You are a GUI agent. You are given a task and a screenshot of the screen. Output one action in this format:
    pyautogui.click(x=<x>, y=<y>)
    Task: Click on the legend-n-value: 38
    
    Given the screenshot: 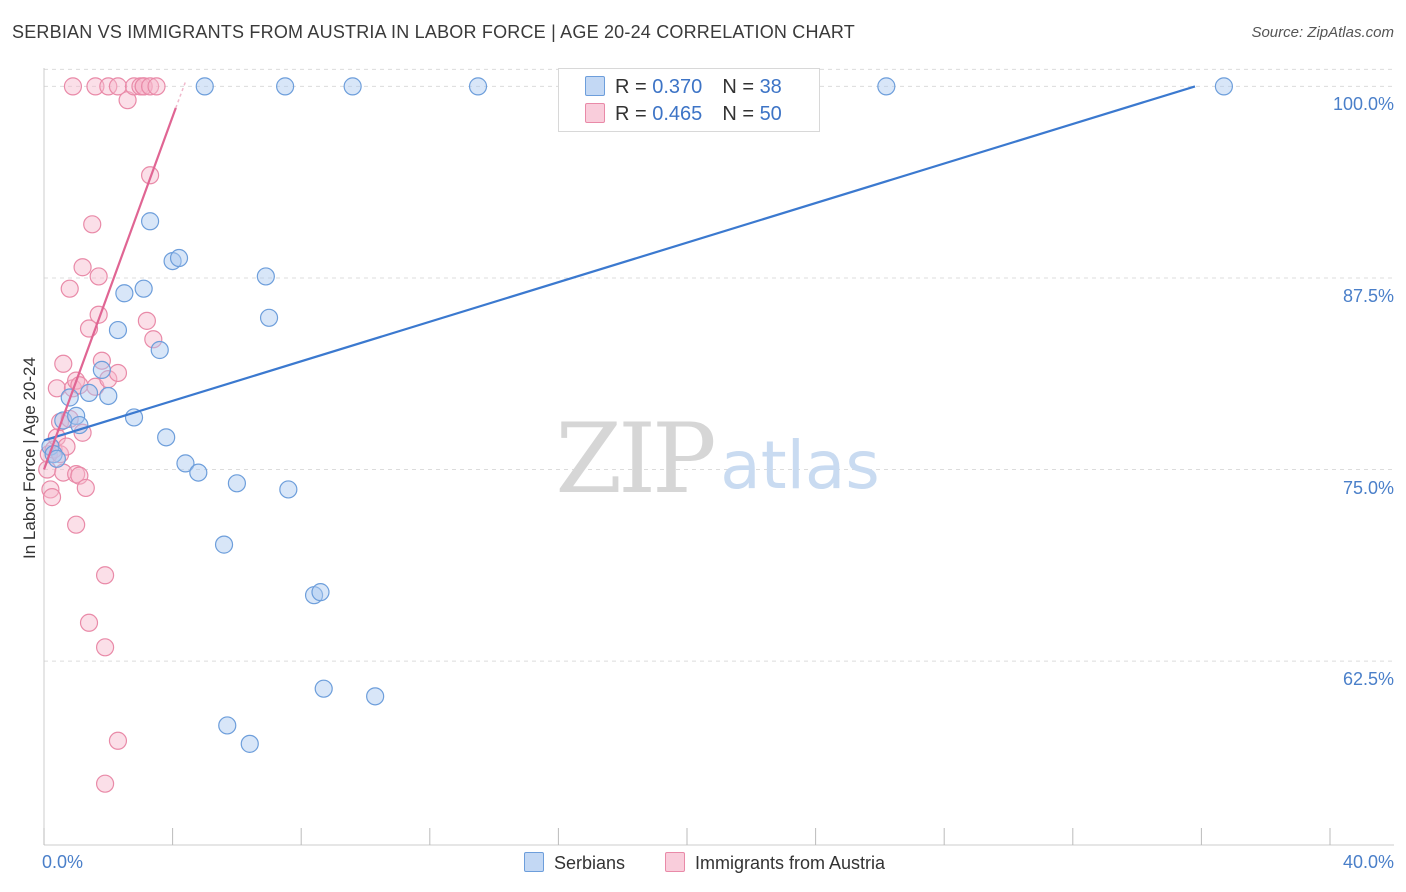 What is the action you would take?
    pyautogui.click(x=770, y=87)
    